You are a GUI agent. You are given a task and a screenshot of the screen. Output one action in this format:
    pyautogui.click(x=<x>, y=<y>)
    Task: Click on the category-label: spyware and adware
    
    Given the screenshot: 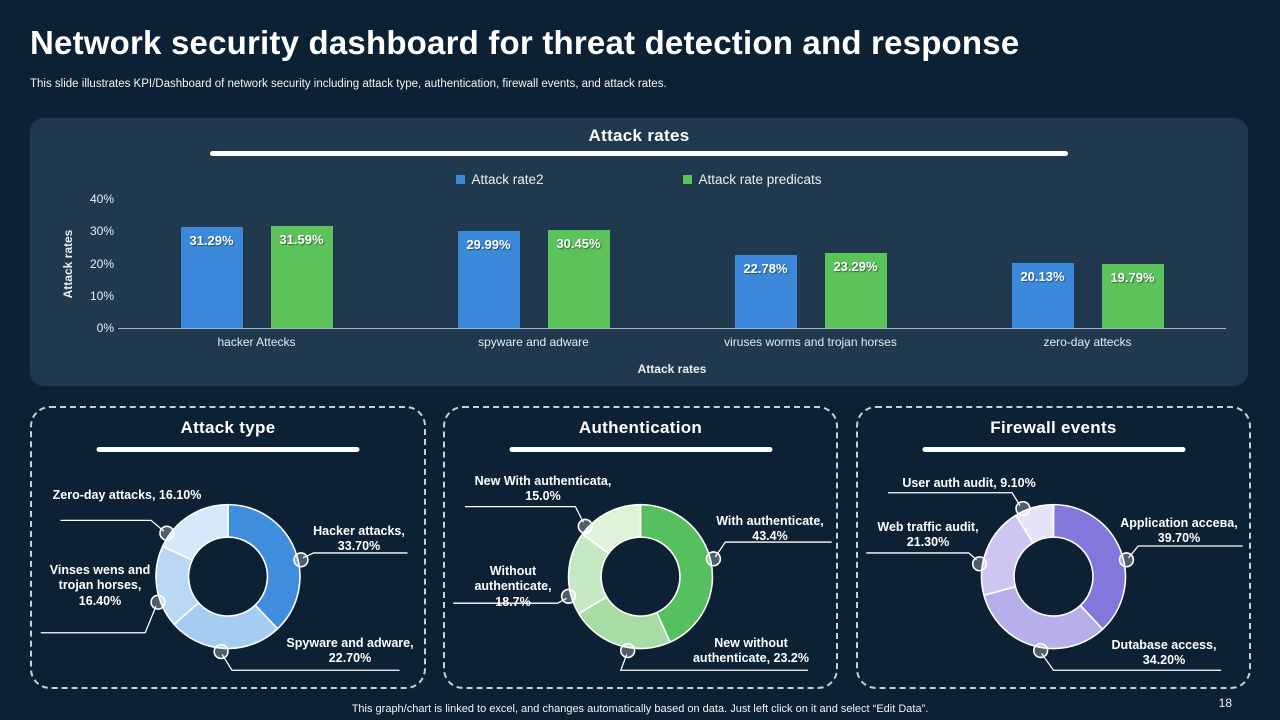 What is the action you would take?
    pyautogui.click(x=533, y=342)
    